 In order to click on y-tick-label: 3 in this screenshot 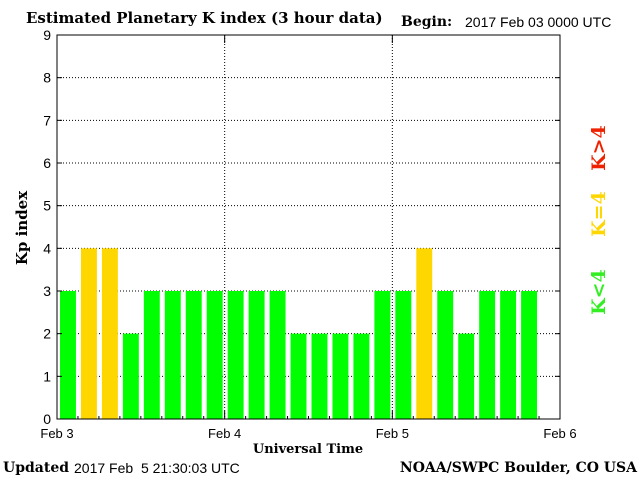, I will do `click(47, 291)`.